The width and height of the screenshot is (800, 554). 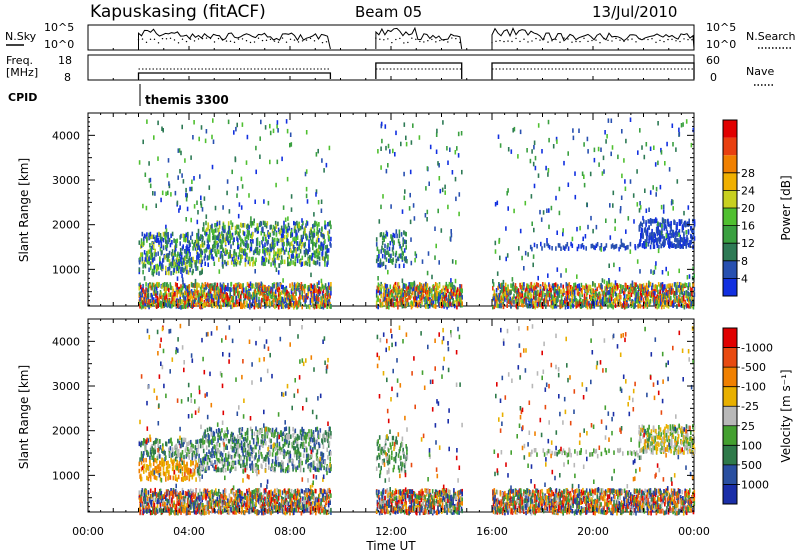 I want to click on nsky-trace, so click(x=391, y=53).